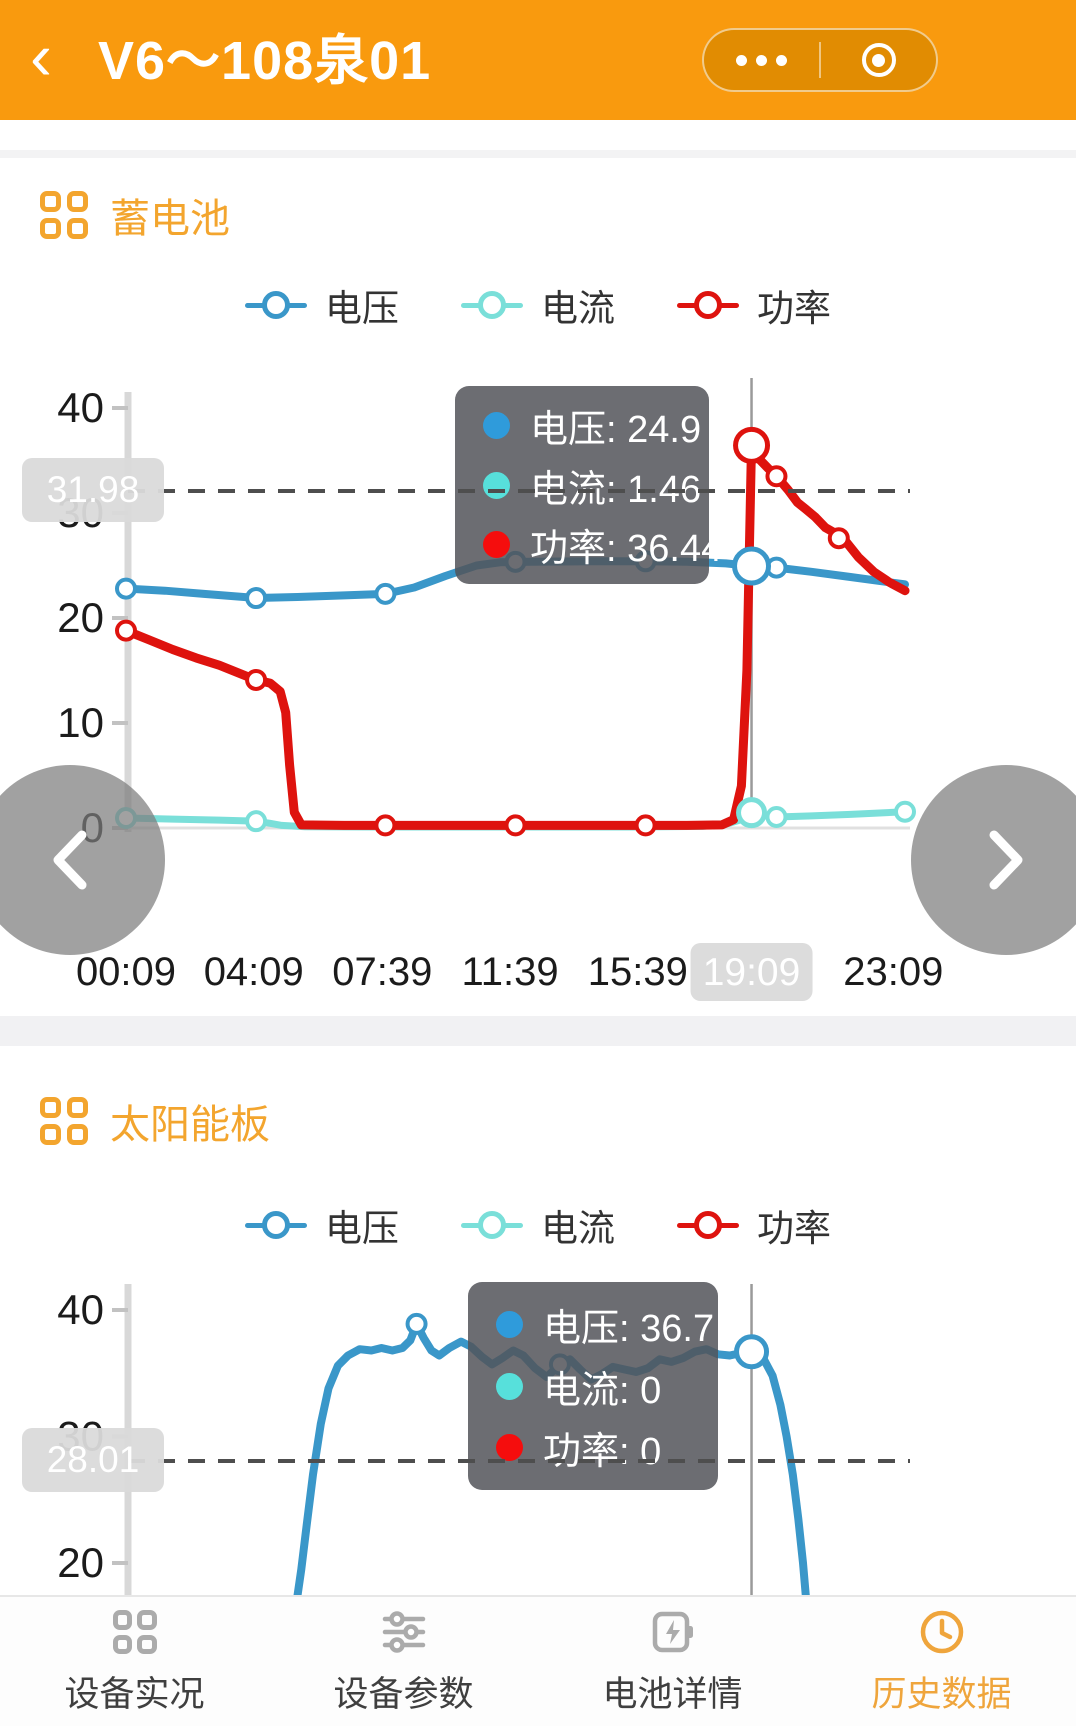 This screenshot has width=1076, height=1726. I want to click on prev-page-button, so click(82, 860).